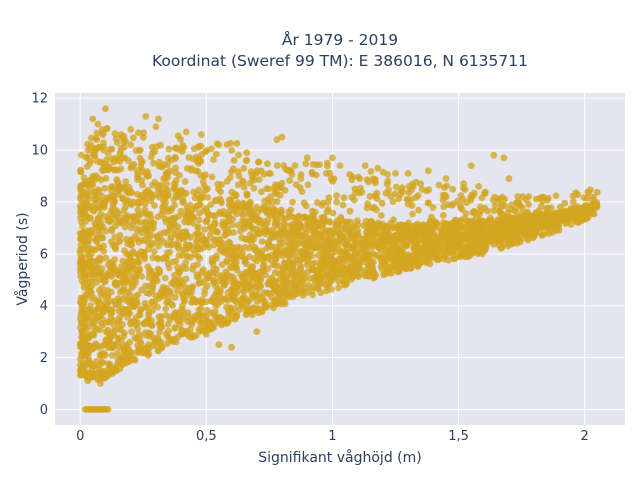 Image resolution: width=640 pixels, height=480 pixels. I want to click on y-tick-label: 4, so click(44, 306).